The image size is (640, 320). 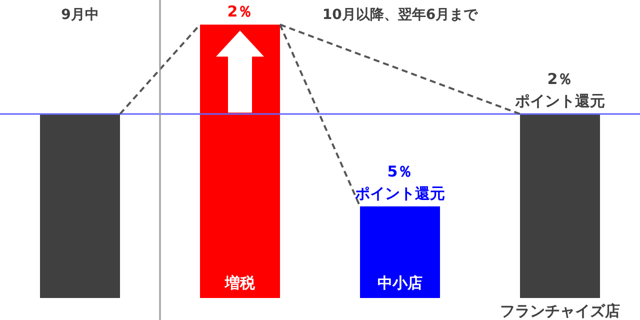 I want to click on annotation: 5％, so click(x=400, y=171).